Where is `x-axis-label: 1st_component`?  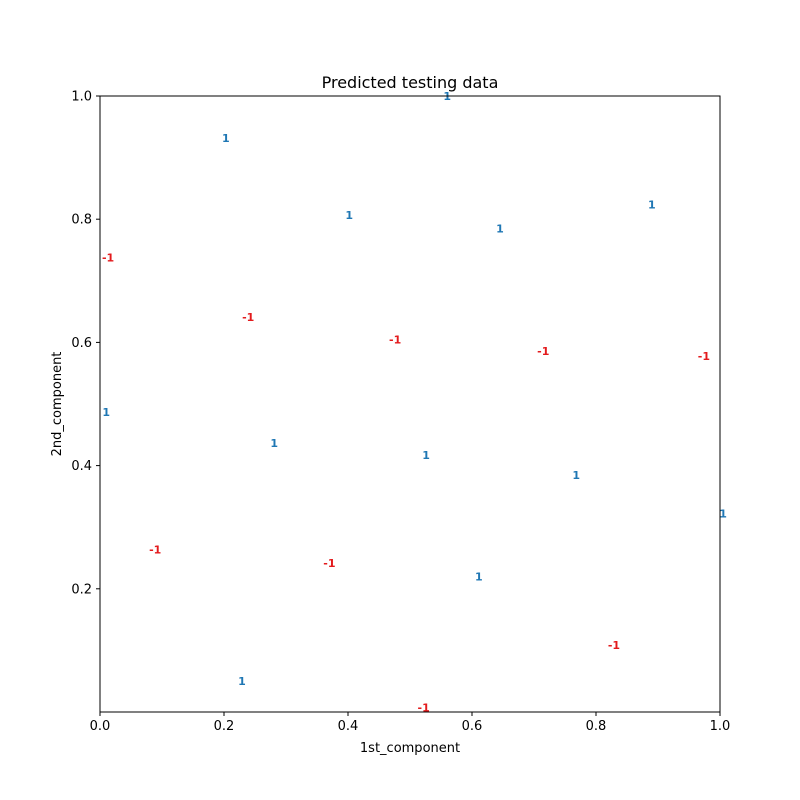 x-axis-label: 1st_component is located at coordinates (410, 748).